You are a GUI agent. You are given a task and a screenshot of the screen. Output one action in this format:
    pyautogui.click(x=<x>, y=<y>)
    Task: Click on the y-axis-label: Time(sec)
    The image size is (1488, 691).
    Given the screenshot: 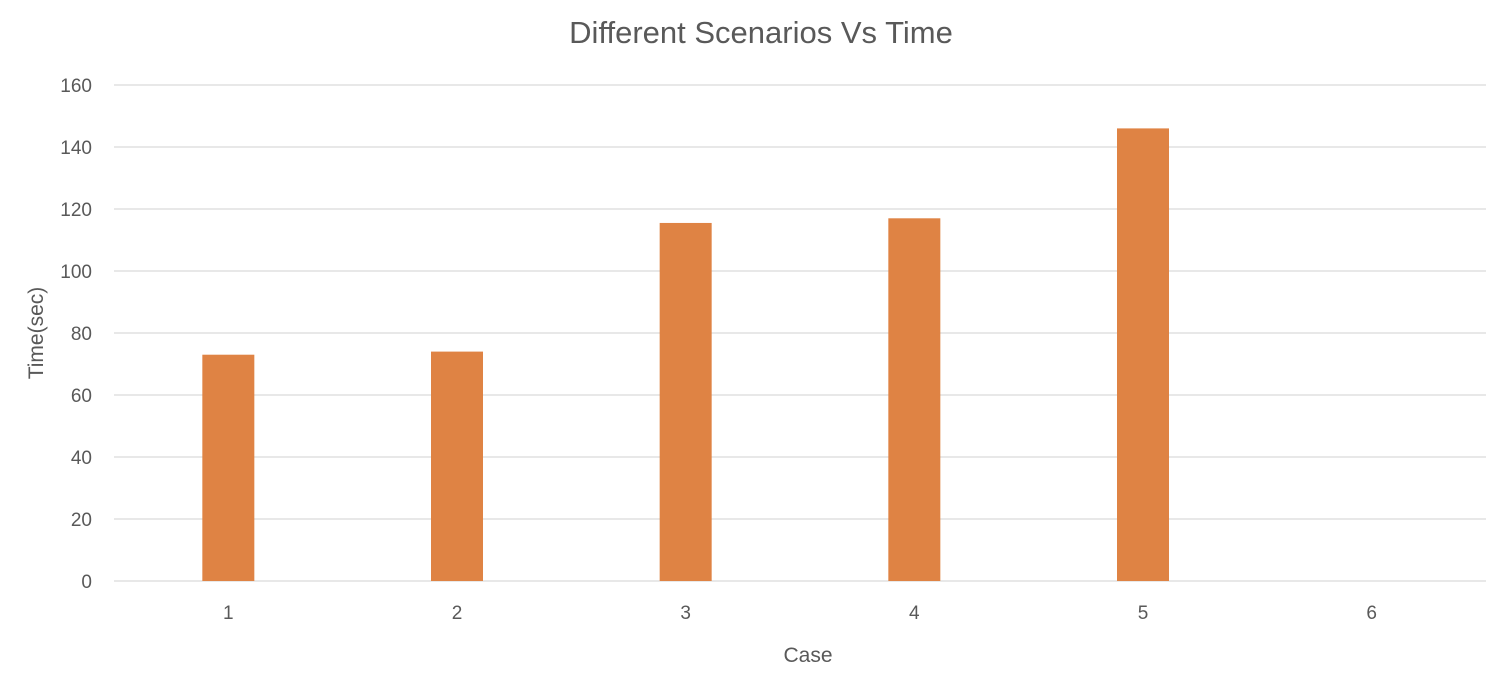 What is the action you would take?
    pyautogui.click(x=36, y=333)
    